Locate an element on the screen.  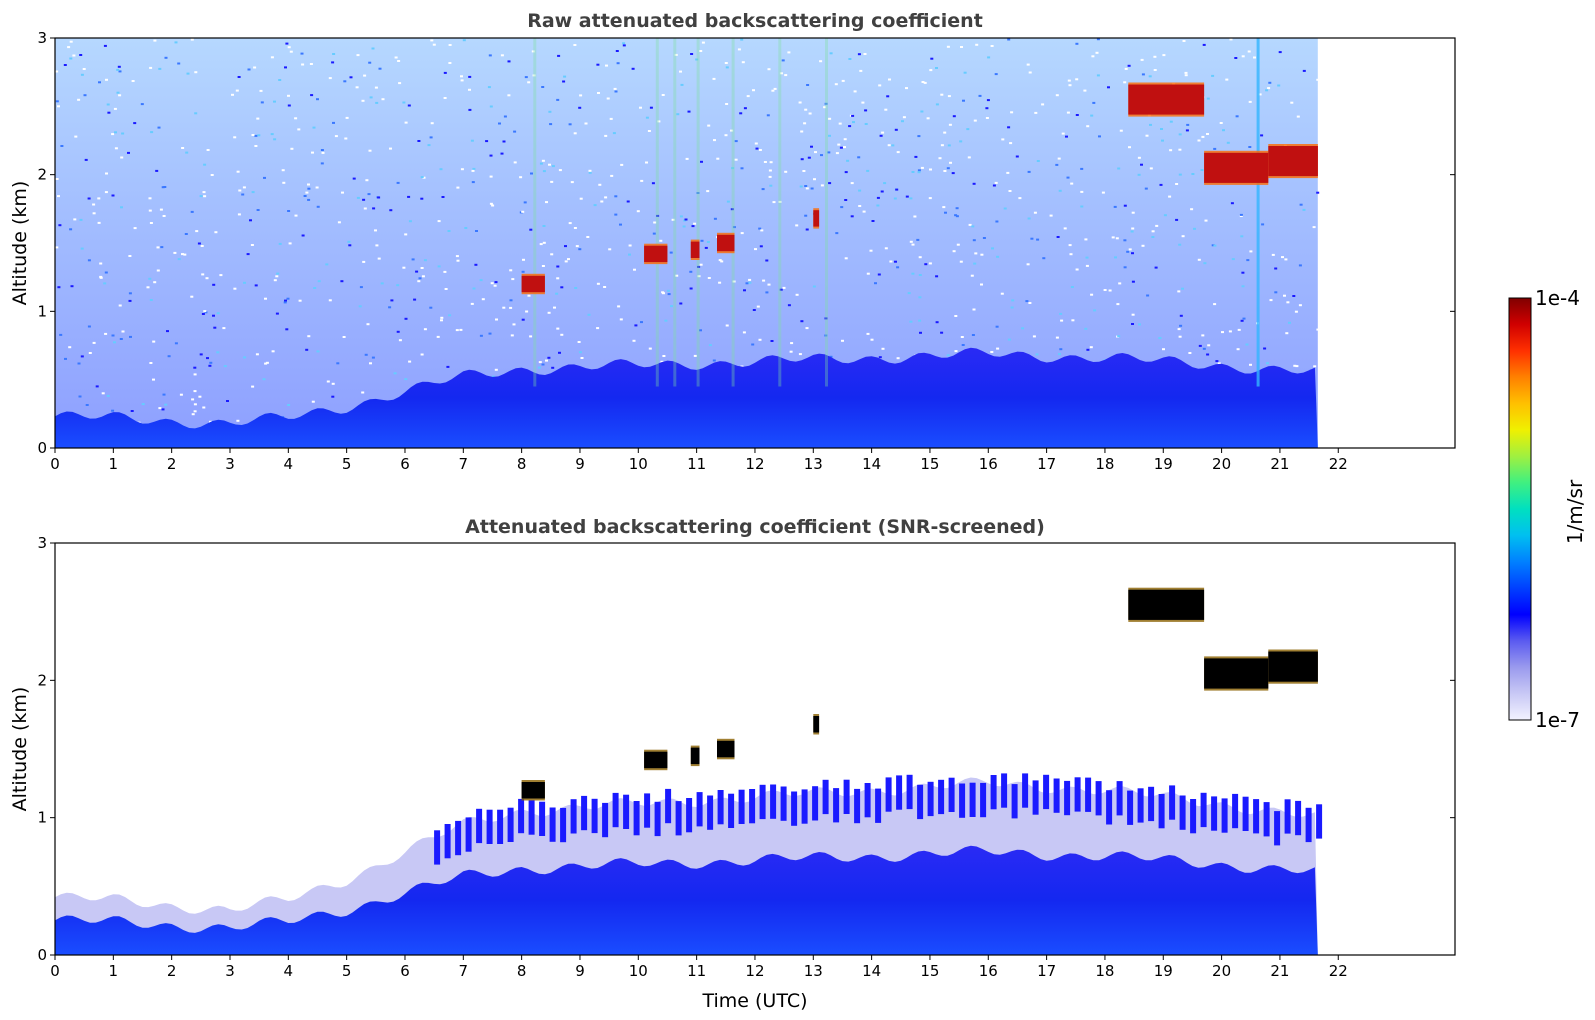
x-tick-label: 12 is located at coordinates (754, 971).